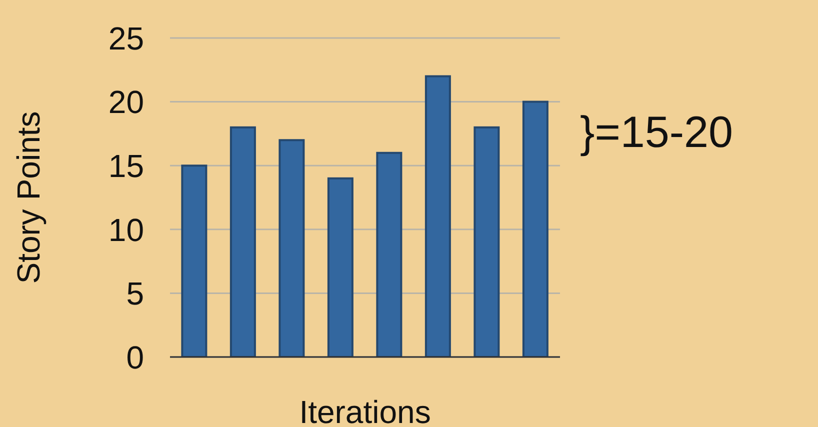  Describe the element at coordinates (28, 197) in the screenshot. I see `y-axis-title: Story Points` at that location.